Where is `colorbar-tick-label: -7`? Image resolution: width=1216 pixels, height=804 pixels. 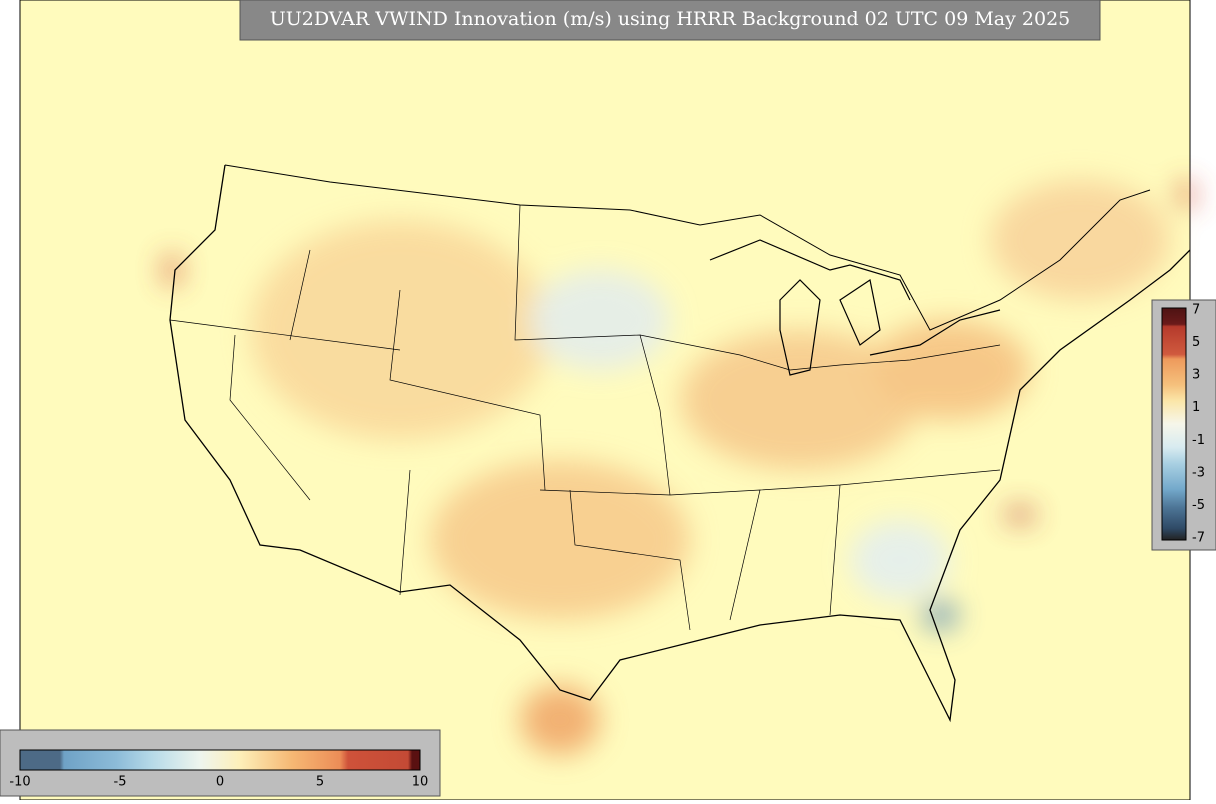 colorbar-tick-label: -7 is located at coordinates (1198, 538).